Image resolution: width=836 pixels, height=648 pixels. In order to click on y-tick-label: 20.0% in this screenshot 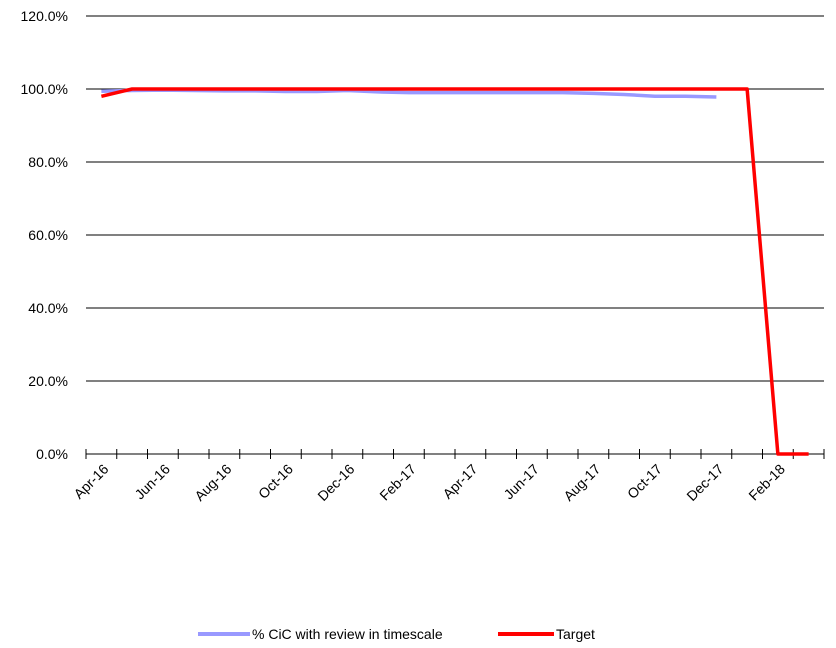, I will do `click(48, 381)`.